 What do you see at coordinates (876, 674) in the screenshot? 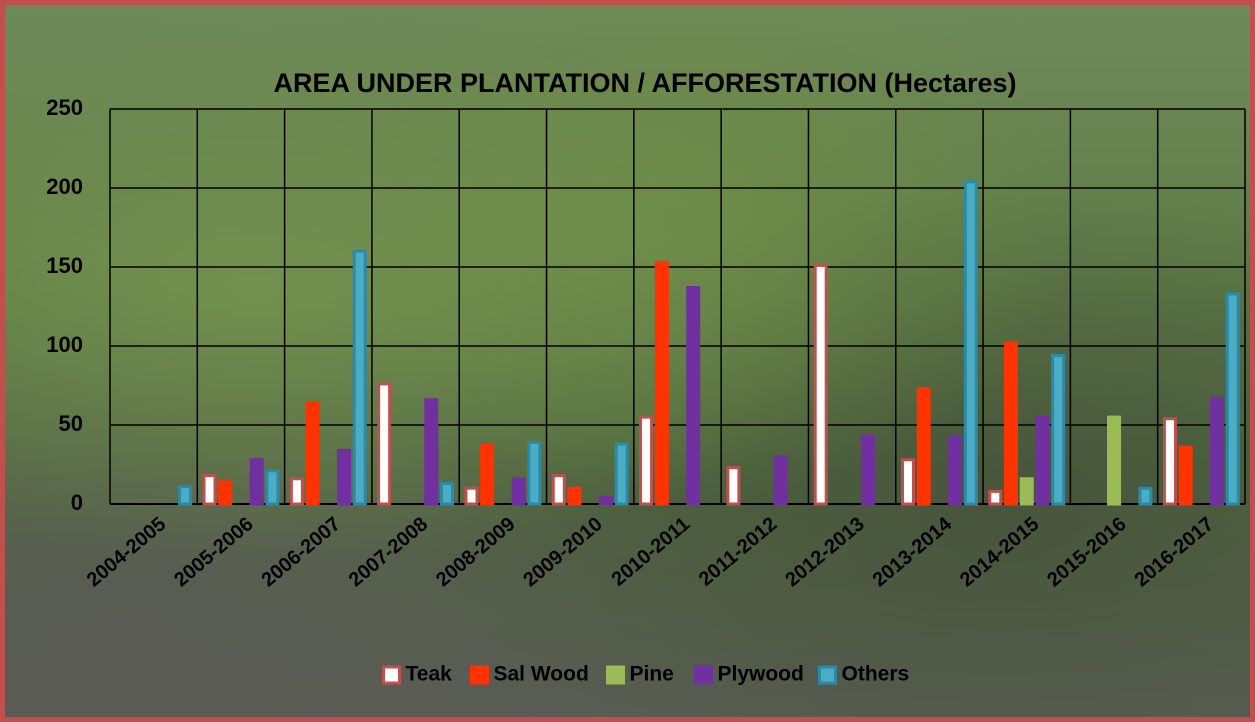
I see `legend-label: Others` at bounding box center [876, 674].